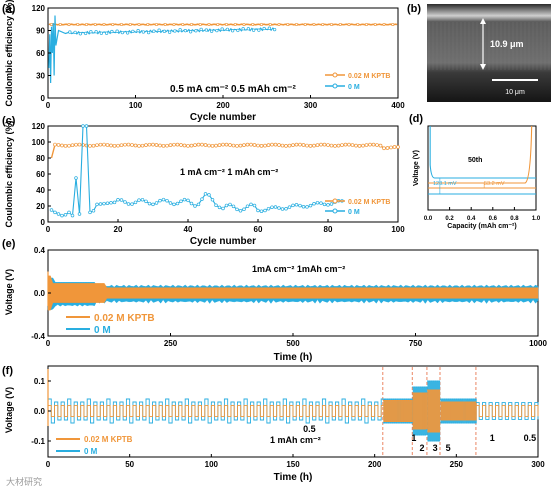  I want to click on panel-d-frame, so click(482, 168).